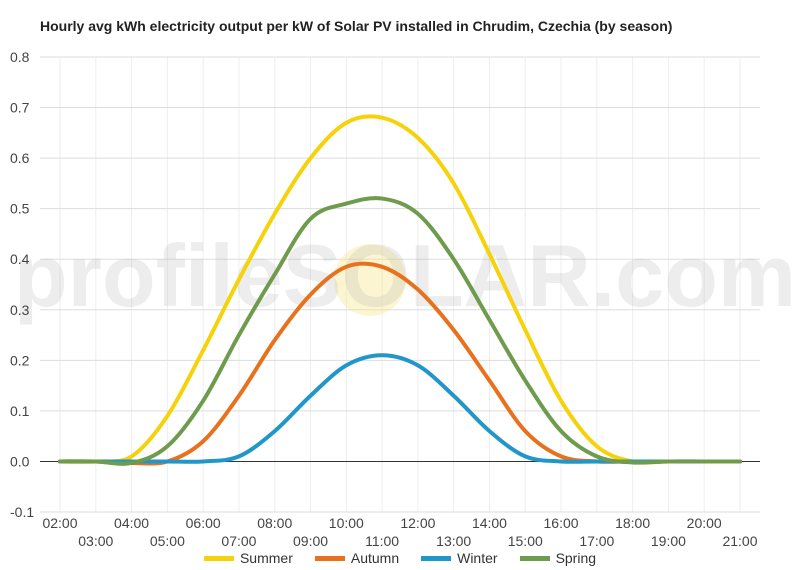  What do you see at coordinates (346, 523) in the screenshot?
I see `x-tick-label: 10:00` at bounding box center [346, 523].